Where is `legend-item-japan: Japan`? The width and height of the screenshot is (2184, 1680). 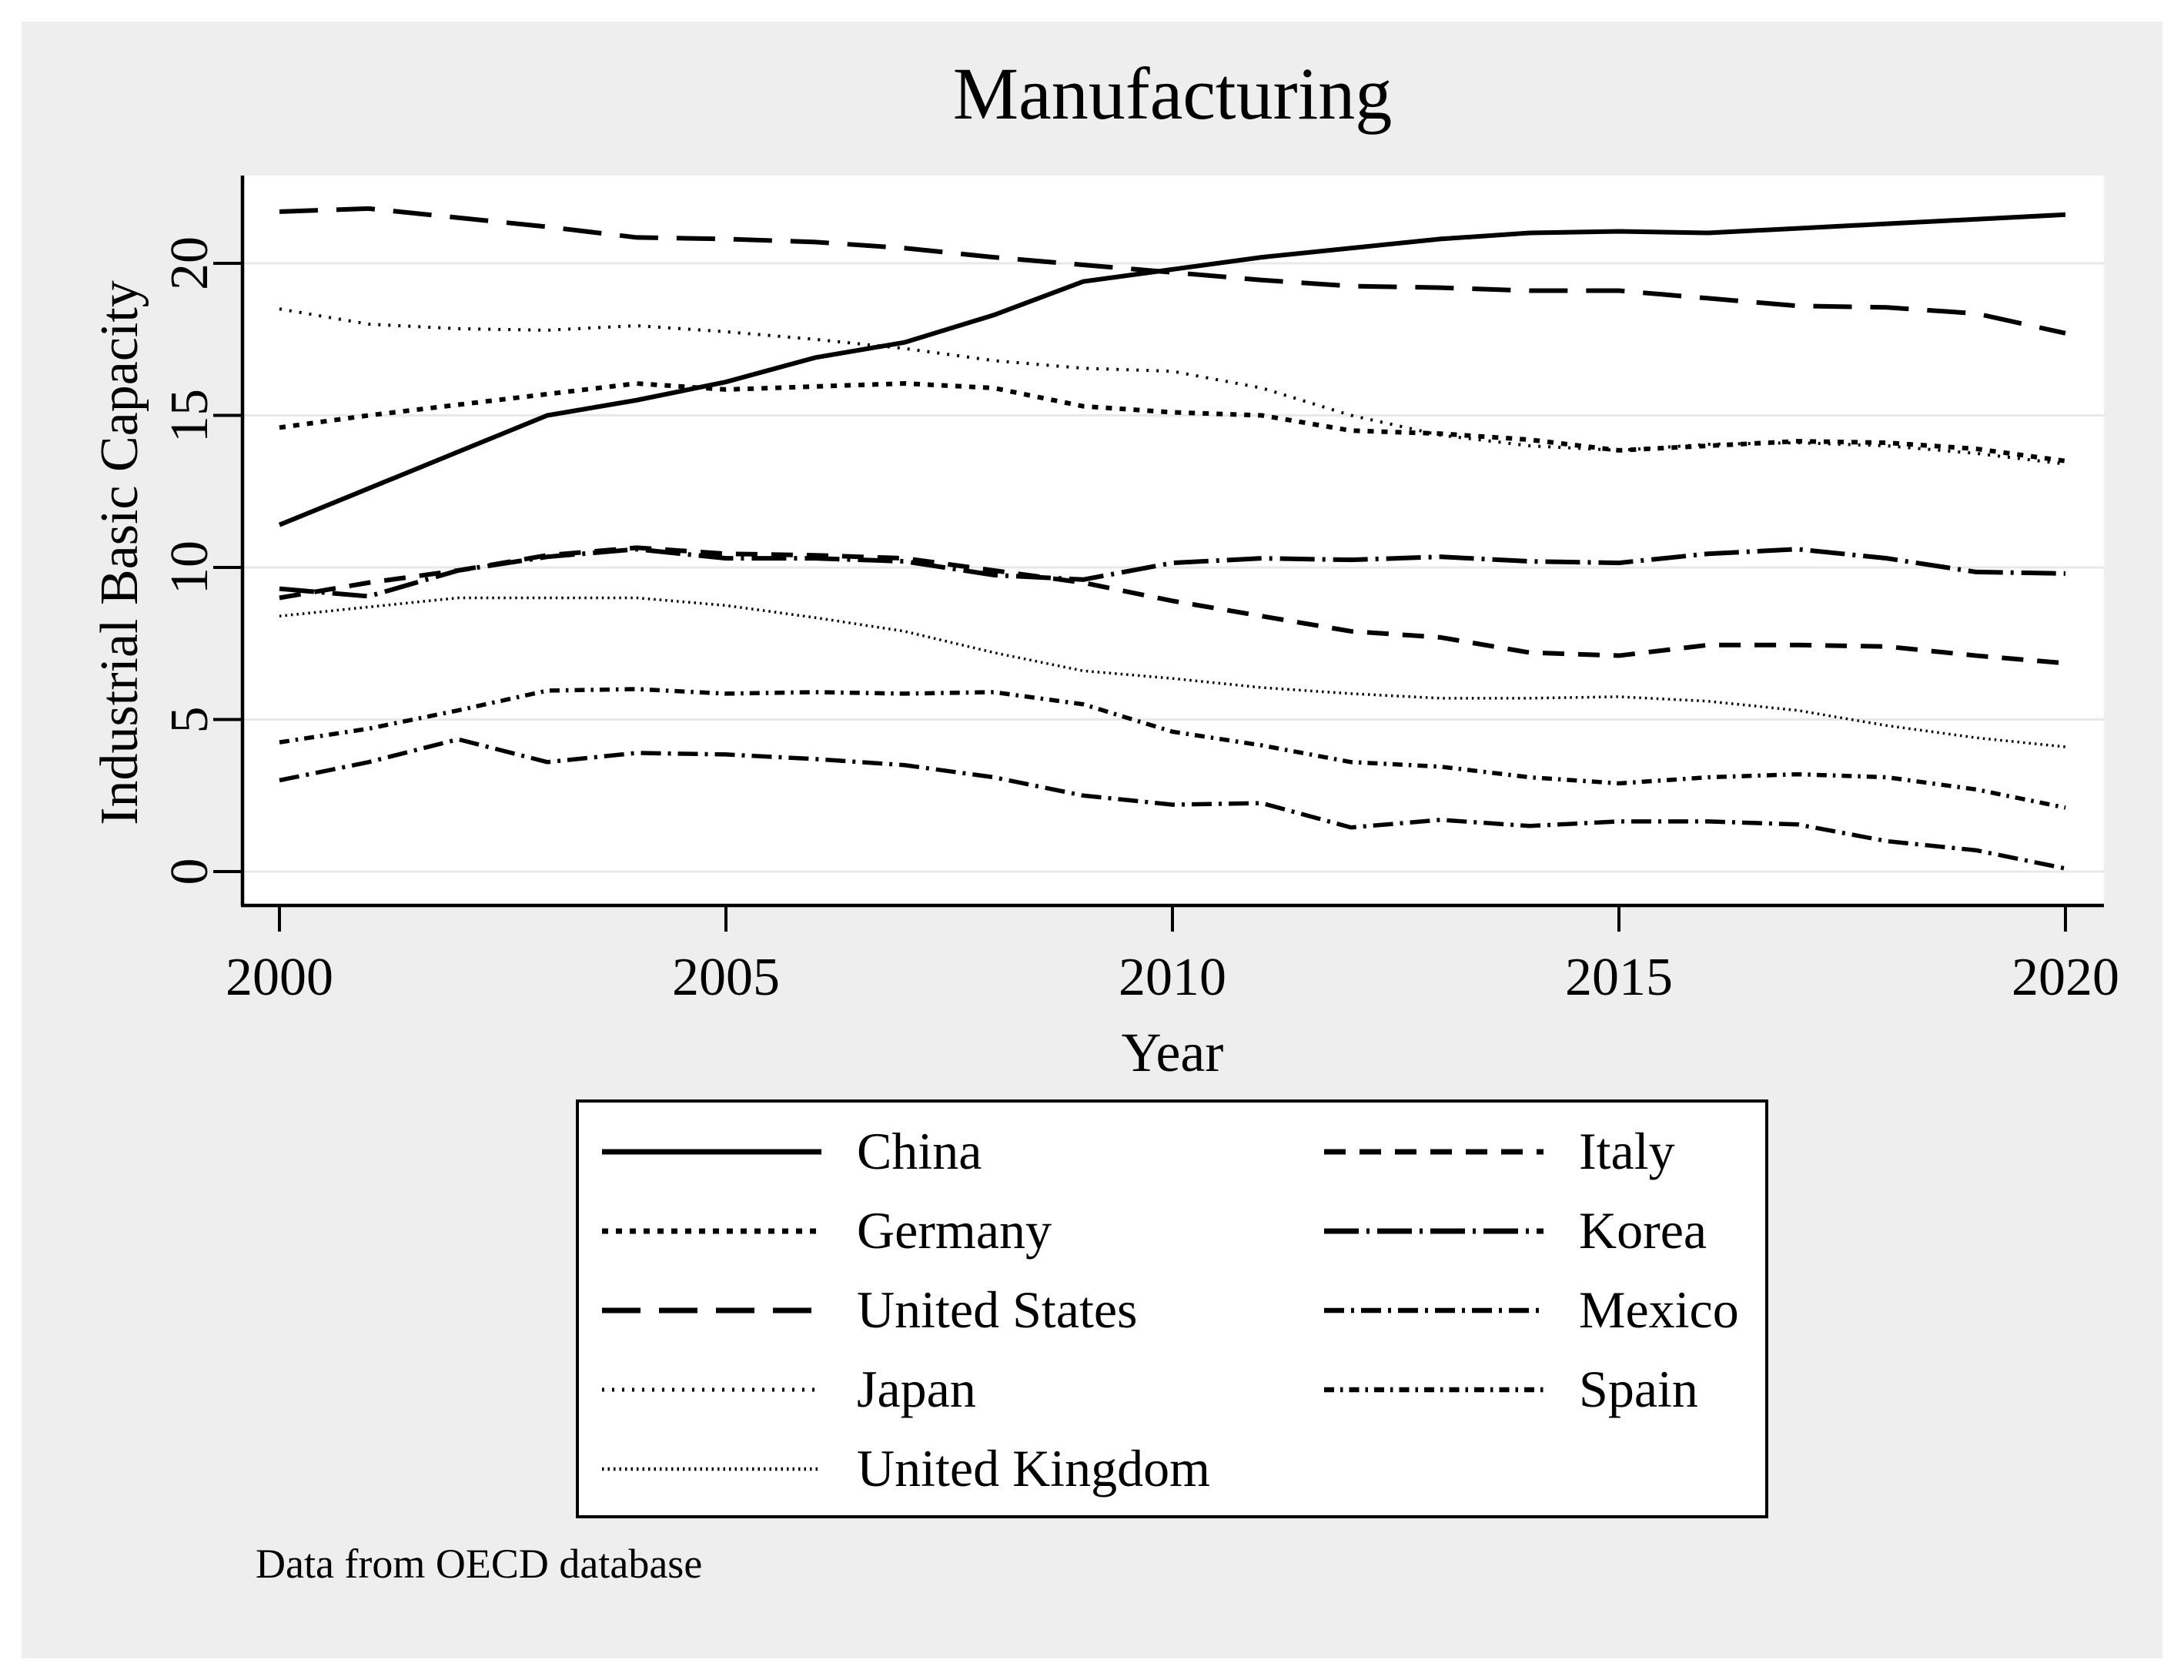
legend-item-japan: Japan is located at coordinates (906, 1389).